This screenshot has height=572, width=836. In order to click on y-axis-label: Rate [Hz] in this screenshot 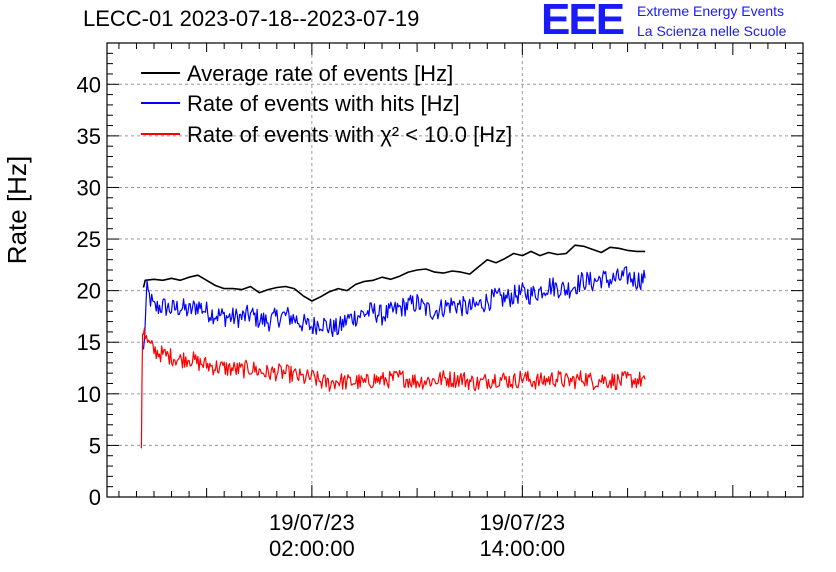, I will do `click(17, 210)`.